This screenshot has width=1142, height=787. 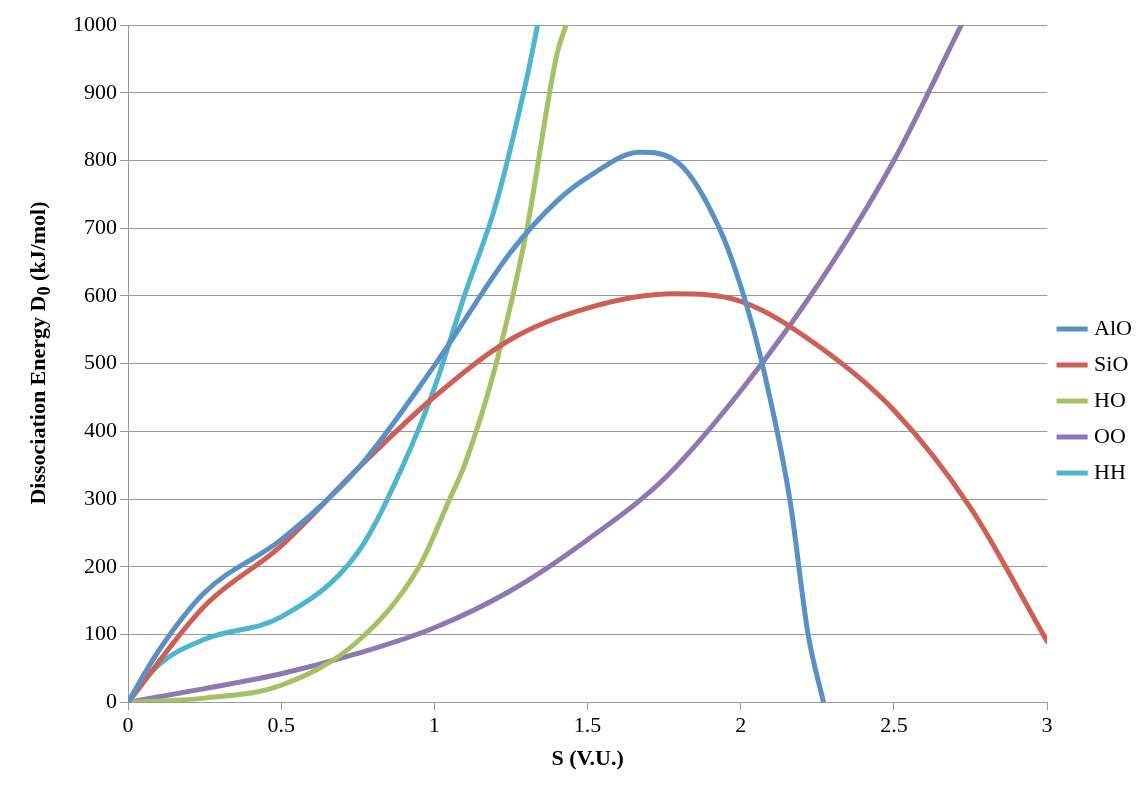 What do you see at coordinates (100, 430) in the screenshot?
I see `y-tick-label: 400` at bounding box center [100, 430].